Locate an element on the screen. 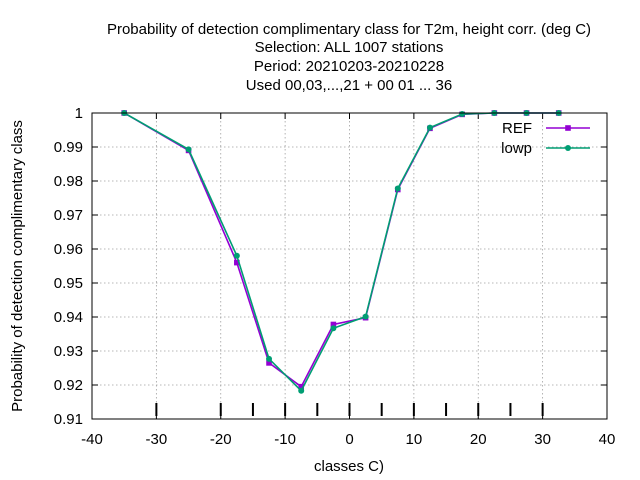  x-tick-label: 40 is located at coordinates (607, 439).